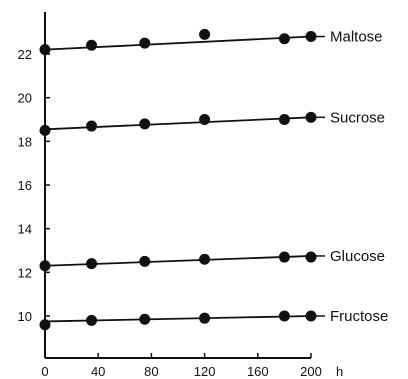  Describe the element at coordinates (339, 371) in the screenshot. I see `x-axis-unit-label: h` at that location.